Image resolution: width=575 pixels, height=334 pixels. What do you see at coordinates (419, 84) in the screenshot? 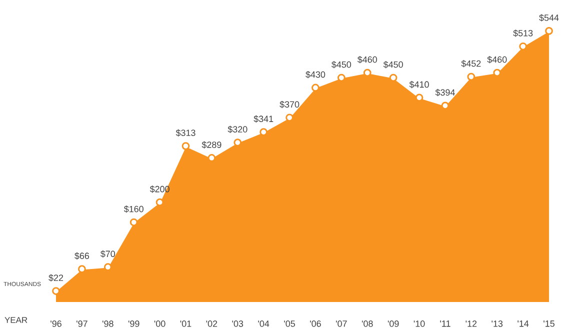
I see `data-label: $410` at bounding box center [419, 84].